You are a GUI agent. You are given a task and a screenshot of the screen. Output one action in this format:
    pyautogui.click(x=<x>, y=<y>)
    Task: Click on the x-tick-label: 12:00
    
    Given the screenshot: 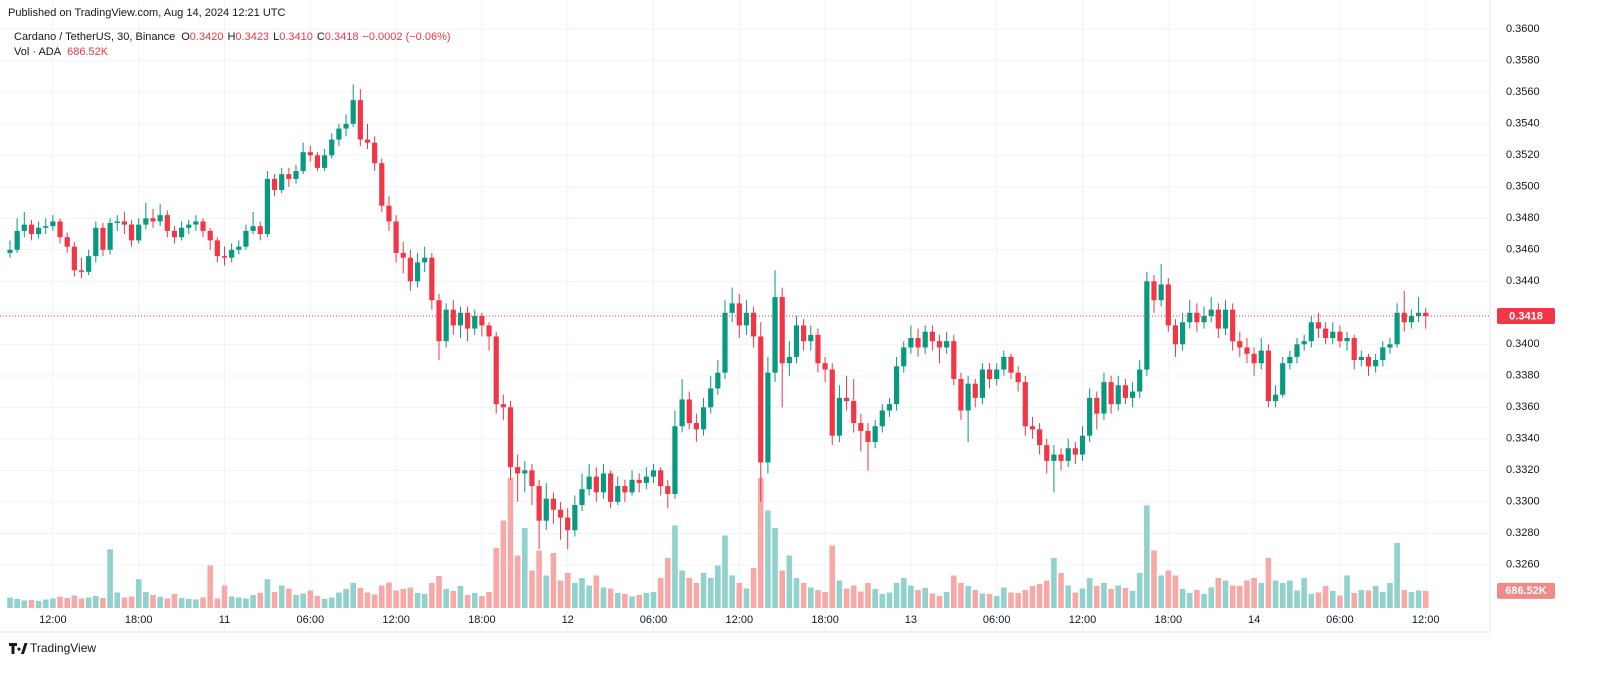 What is the action you would take?
    pyautogui.click(x=1083, y=620)
    